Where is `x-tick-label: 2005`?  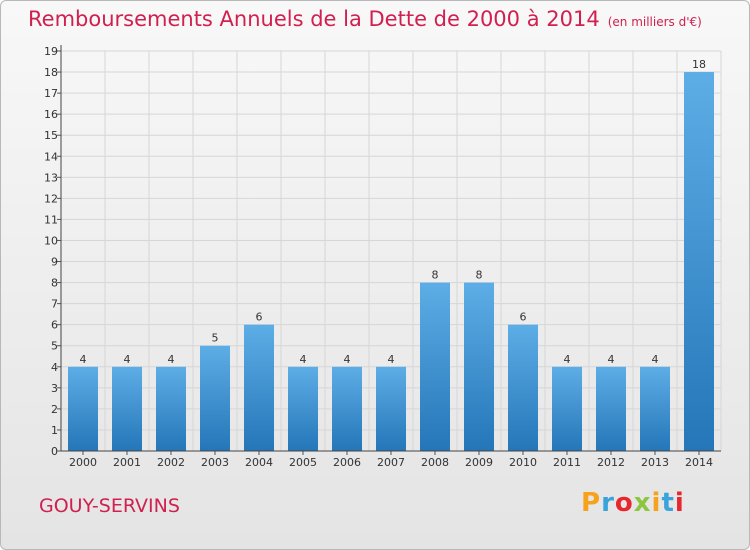
x-tick-label: 2005 is located at coordinates (303, 462).